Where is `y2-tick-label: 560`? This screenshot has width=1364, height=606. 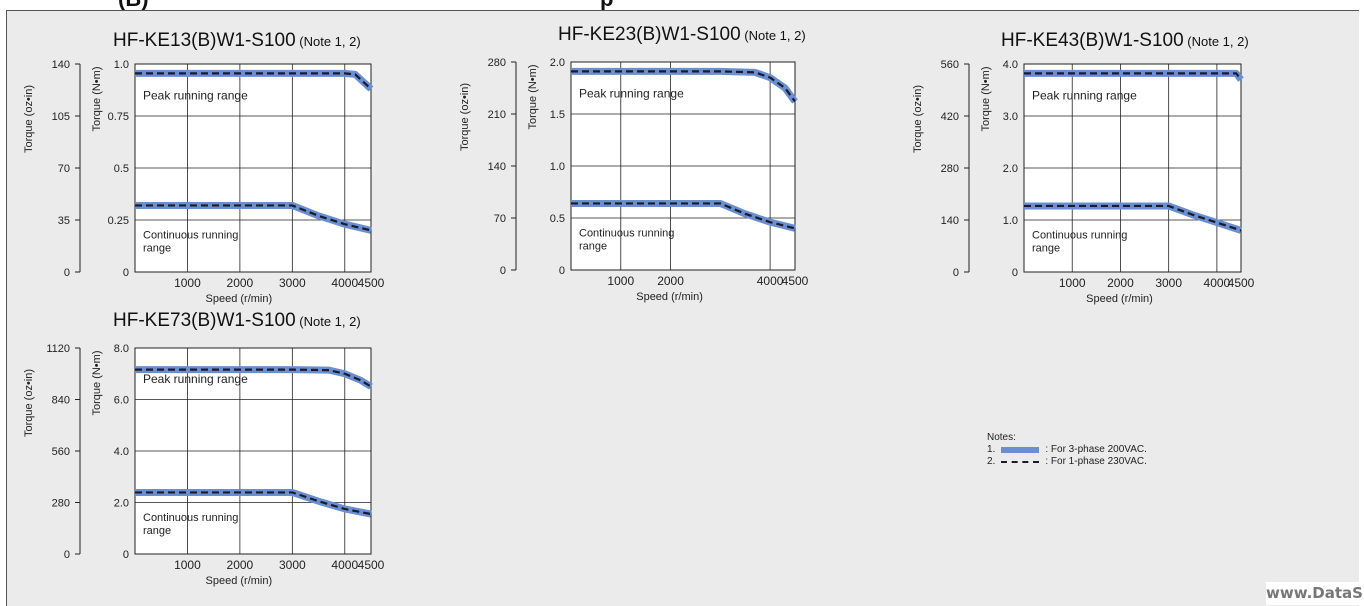 y2-tick-label: 560 is located at coordinates (61, 452).